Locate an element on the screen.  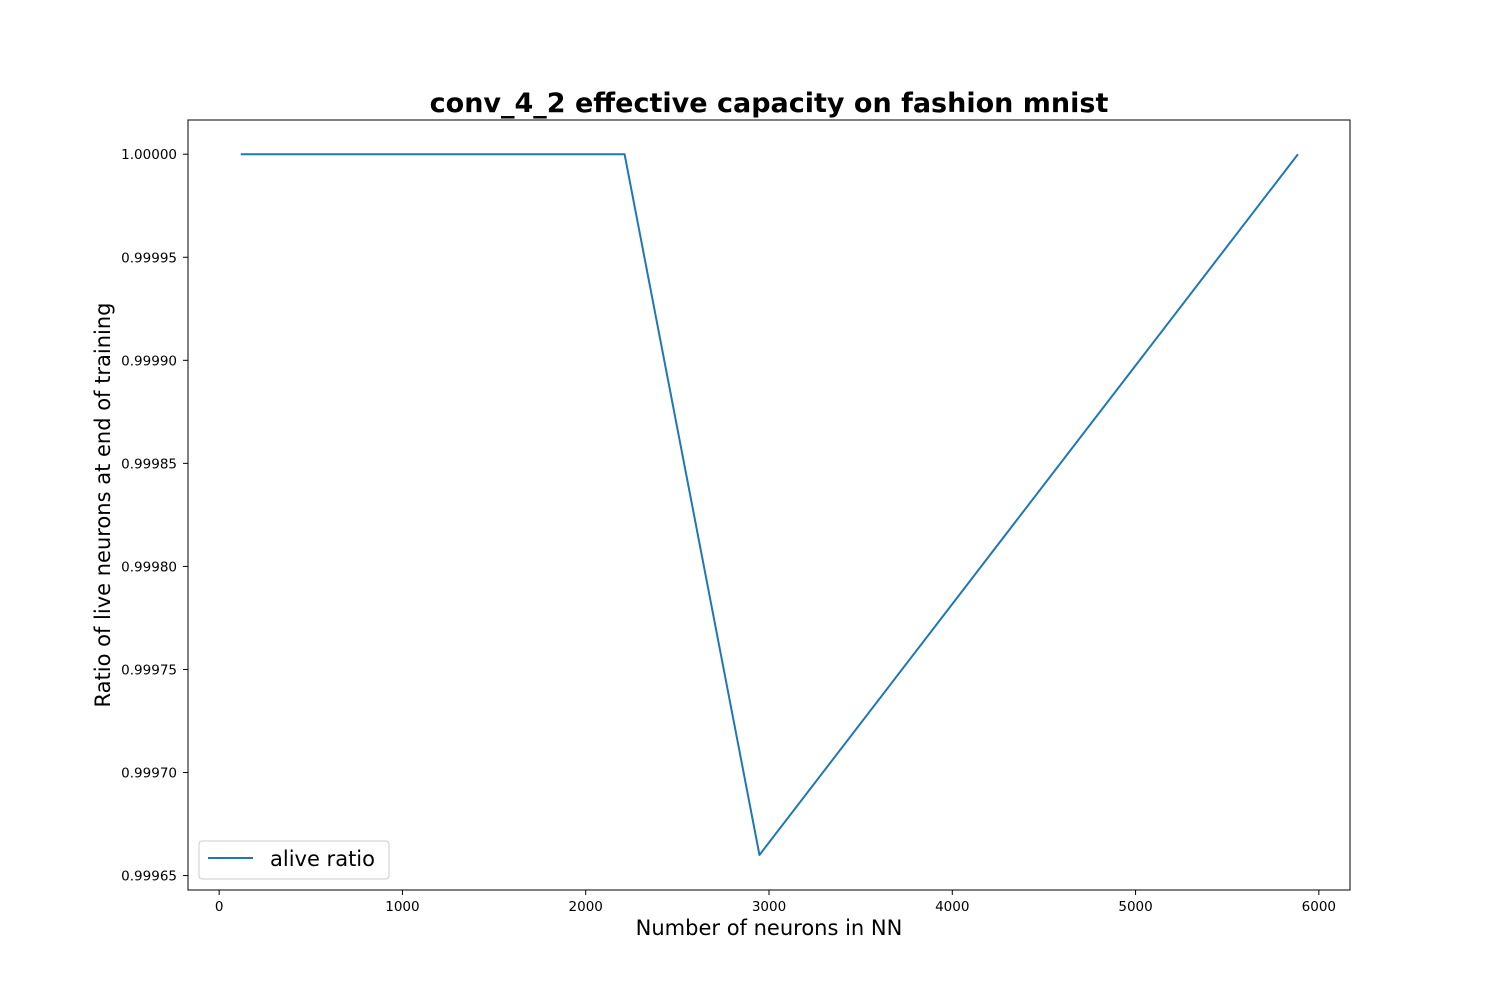
y-tick-label: 0.99975 is located at coordinates (149, 670).